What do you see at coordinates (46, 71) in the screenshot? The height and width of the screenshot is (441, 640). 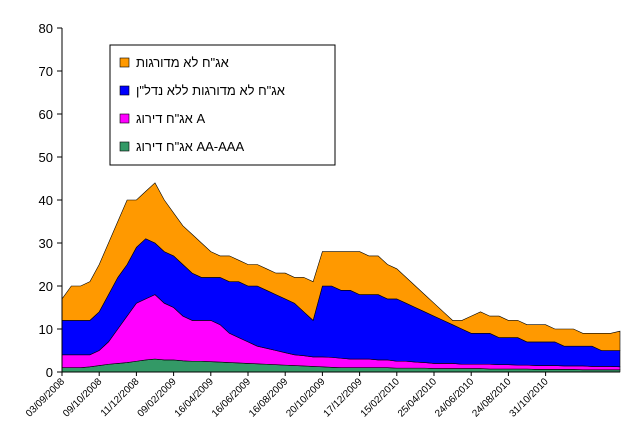 I see `y-tick-label: 70` at bounding box center [46, 71].